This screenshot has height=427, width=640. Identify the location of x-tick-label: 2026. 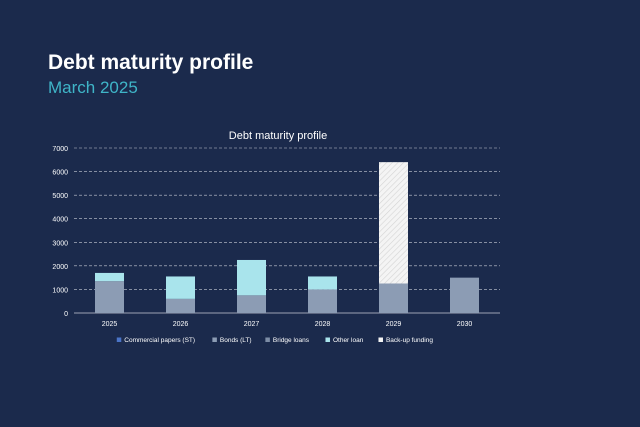
(181, 324).